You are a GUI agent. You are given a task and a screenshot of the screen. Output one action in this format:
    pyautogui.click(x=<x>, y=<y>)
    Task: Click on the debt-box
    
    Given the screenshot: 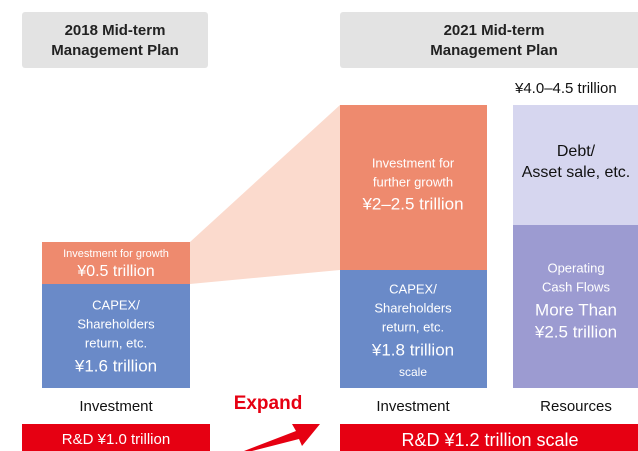 What is the action you would take?
    pyautogui.click(x=575, y=165)
    